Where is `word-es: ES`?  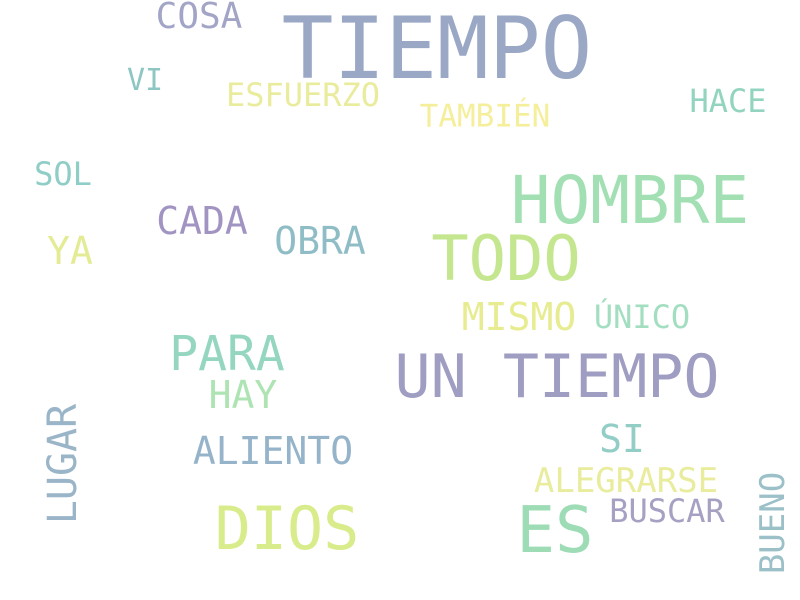 word-es: ES is located at coordinates (555, 531).